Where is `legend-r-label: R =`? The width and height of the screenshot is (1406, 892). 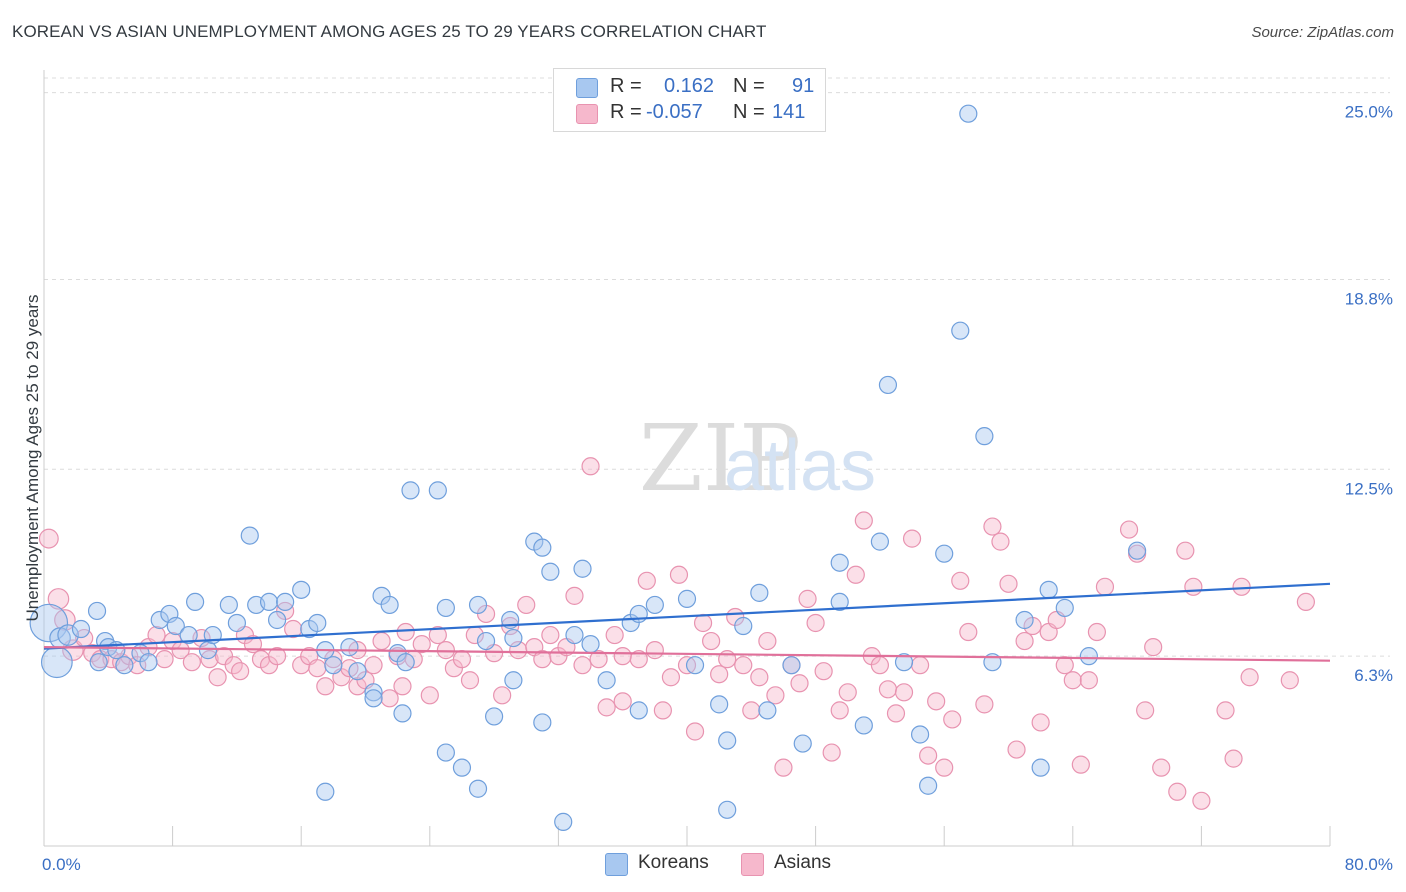 legend-r-label: R = is located at coordinates (626, 86).